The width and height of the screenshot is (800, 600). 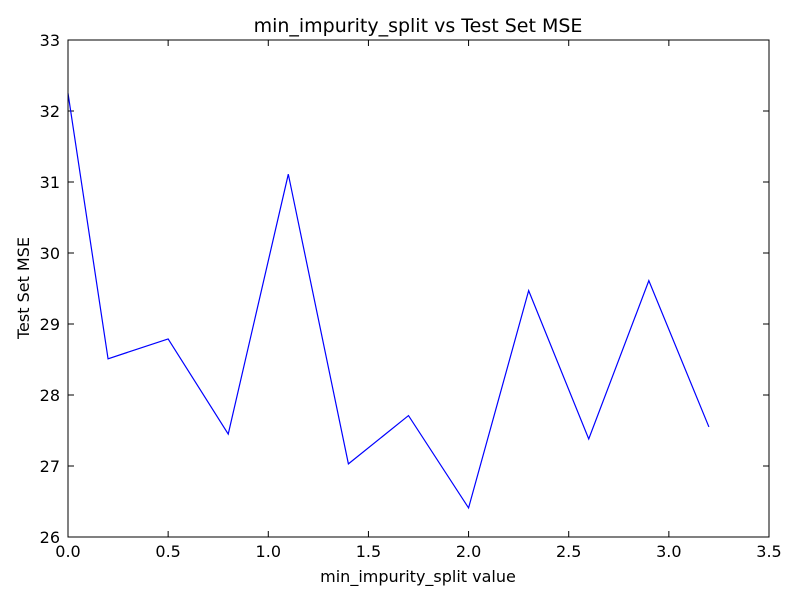 What do you see at coordinates (67, 551) in the screenshot?
I see `x-tick-label: 0.0` at bounding box center [67, 551].